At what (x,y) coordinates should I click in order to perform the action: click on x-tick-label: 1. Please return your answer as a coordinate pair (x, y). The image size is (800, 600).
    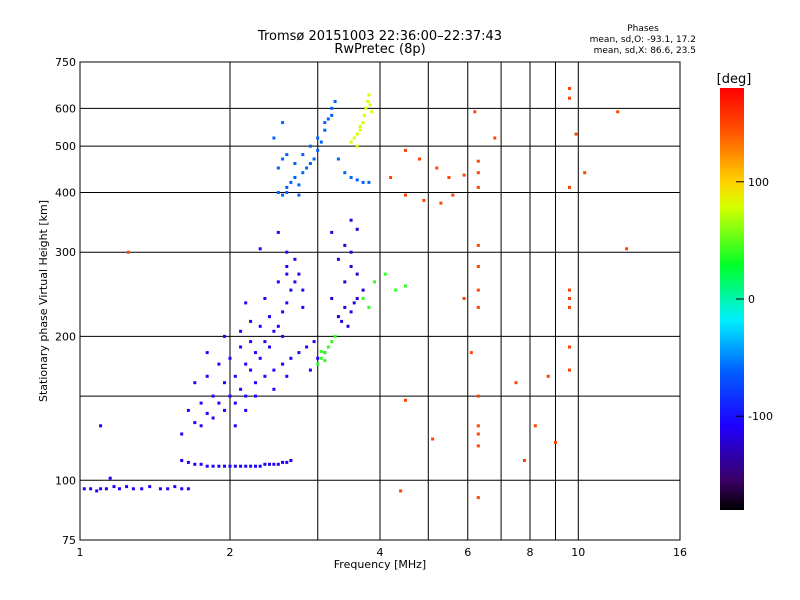
    Looking at the image, I should click on (80, 552).